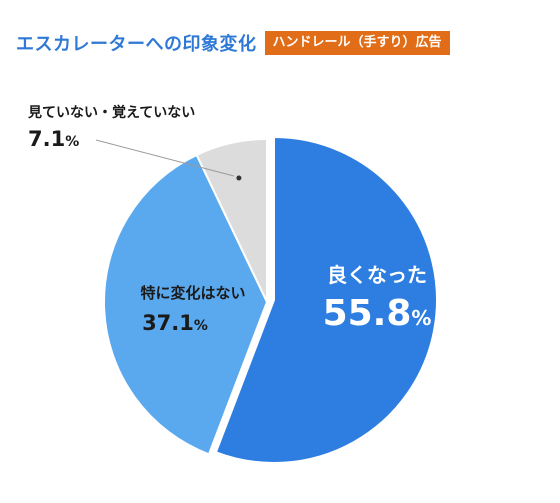 This screenshot has height=503, width=560. Describe the element at coordinates (46, 139) in the screenshot. I see `slice-value-unknown-number: 7.1` at that location.